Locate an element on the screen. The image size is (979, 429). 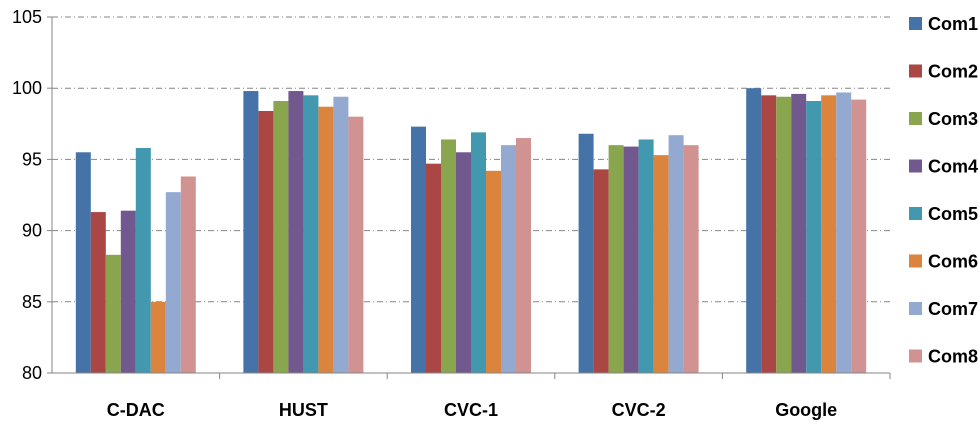
x-category-label: HUST is located at coordinates (303, 410).